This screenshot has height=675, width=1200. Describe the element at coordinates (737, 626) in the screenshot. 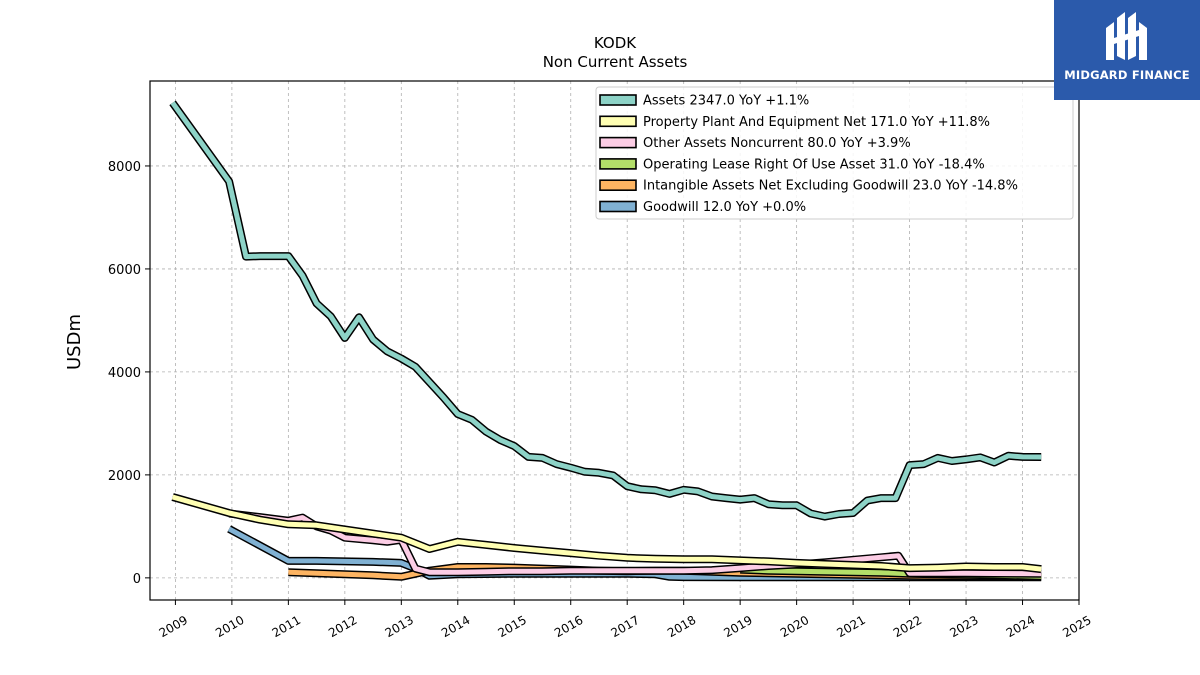

I see `x-tick-label: 2019` at that location.